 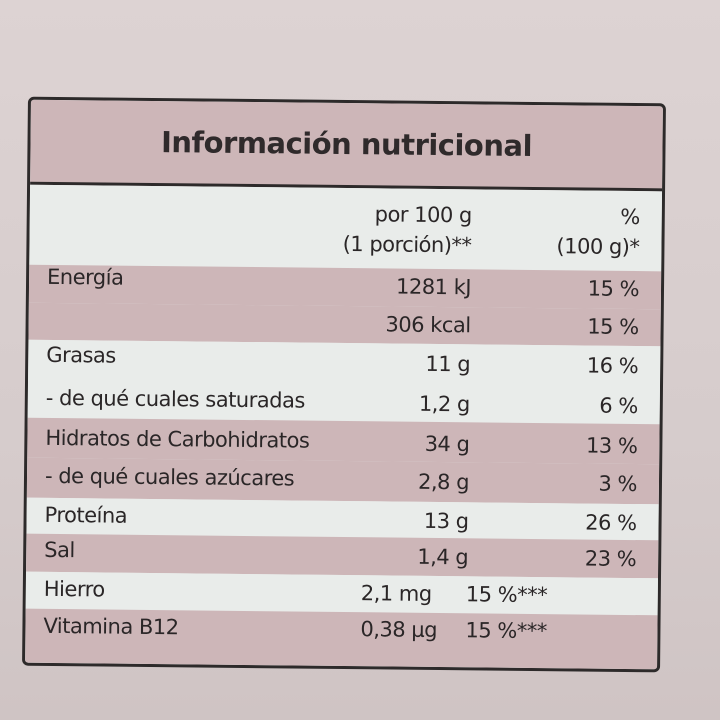 I want to click on row-label: Proteína, so click(x=86, y=515).